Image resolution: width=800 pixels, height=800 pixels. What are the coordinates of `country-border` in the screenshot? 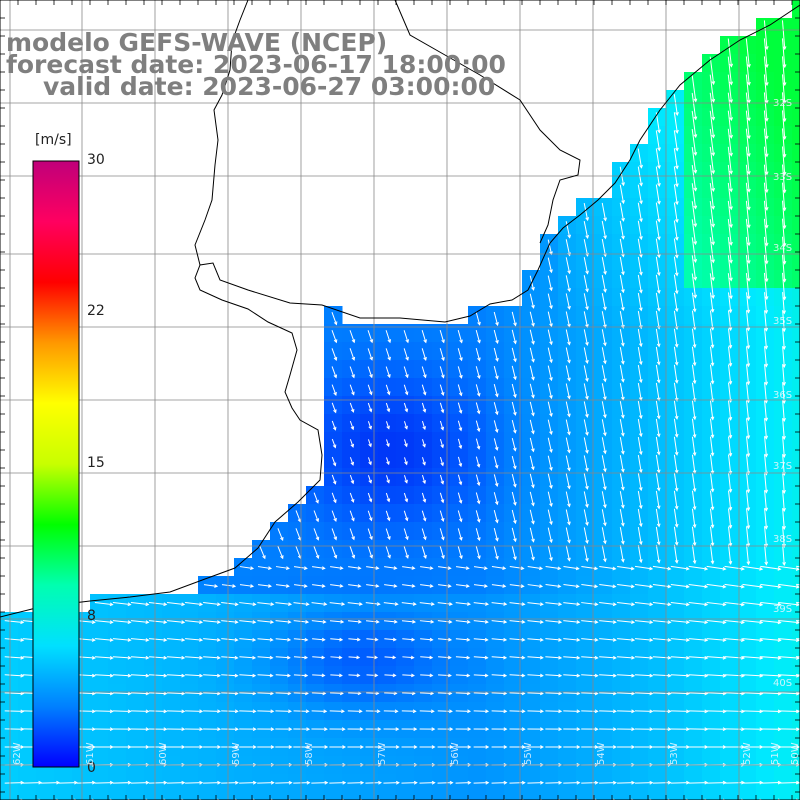 It's located at (487, 122).